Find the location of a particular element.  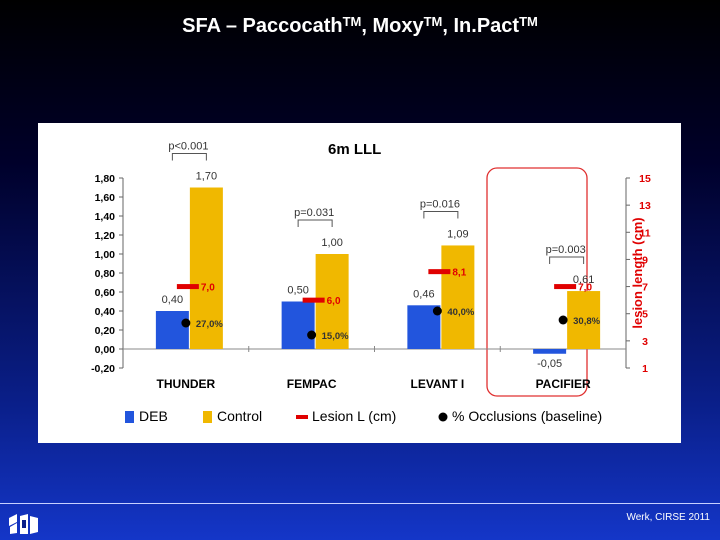

legend-label-control: Control is located at coordinates (239, 416).